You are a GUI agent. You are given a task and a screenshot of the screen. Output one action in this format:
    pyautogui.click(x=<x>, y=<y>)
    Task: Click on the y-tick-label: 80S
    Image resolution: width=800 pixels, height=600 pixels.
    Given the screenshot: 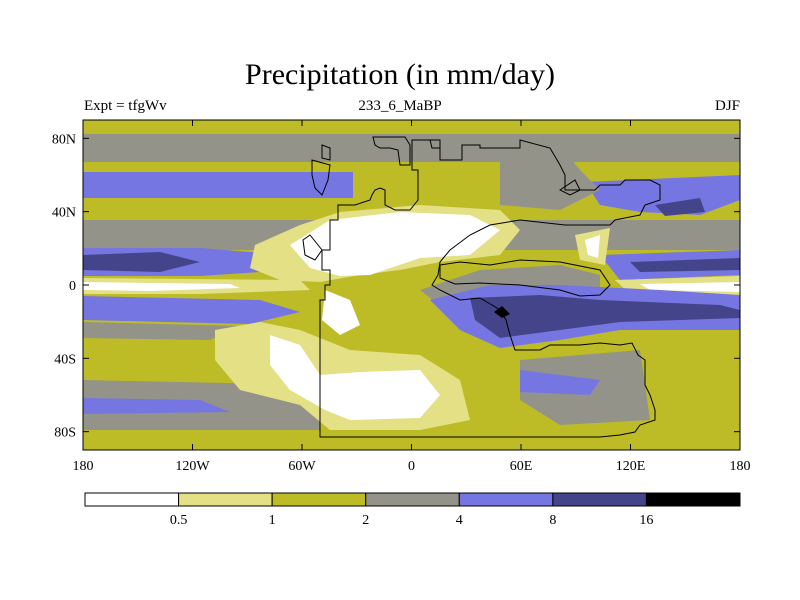 What is the action you would take?
    pyautogui.click(x=65, y=433)
    